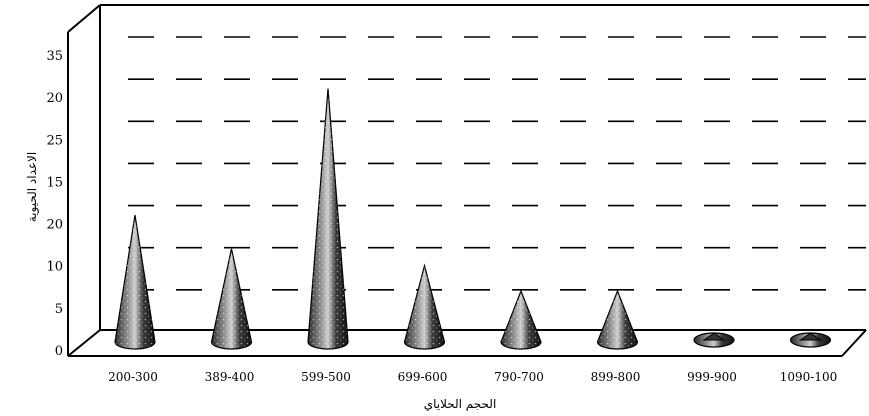 This screenshot has width=869, height=416. I want to click on y-tick-label: 0, so click(59, 351).